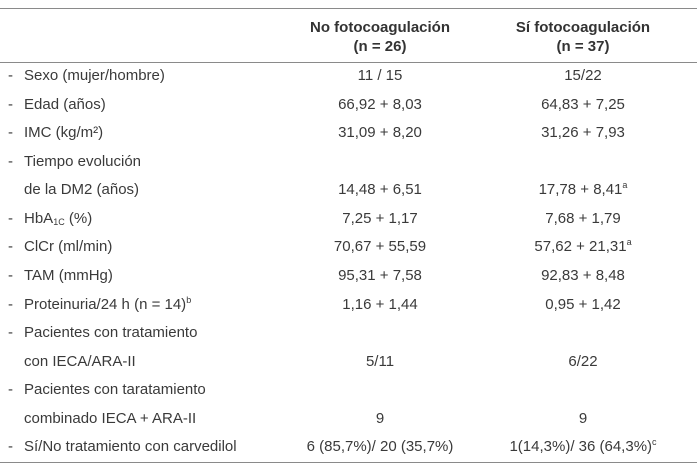 This screenshot has height=467, width=697. Describe the element at coordinates (654, 442) in the screenshot. I see `value-superscript: c` at that location.